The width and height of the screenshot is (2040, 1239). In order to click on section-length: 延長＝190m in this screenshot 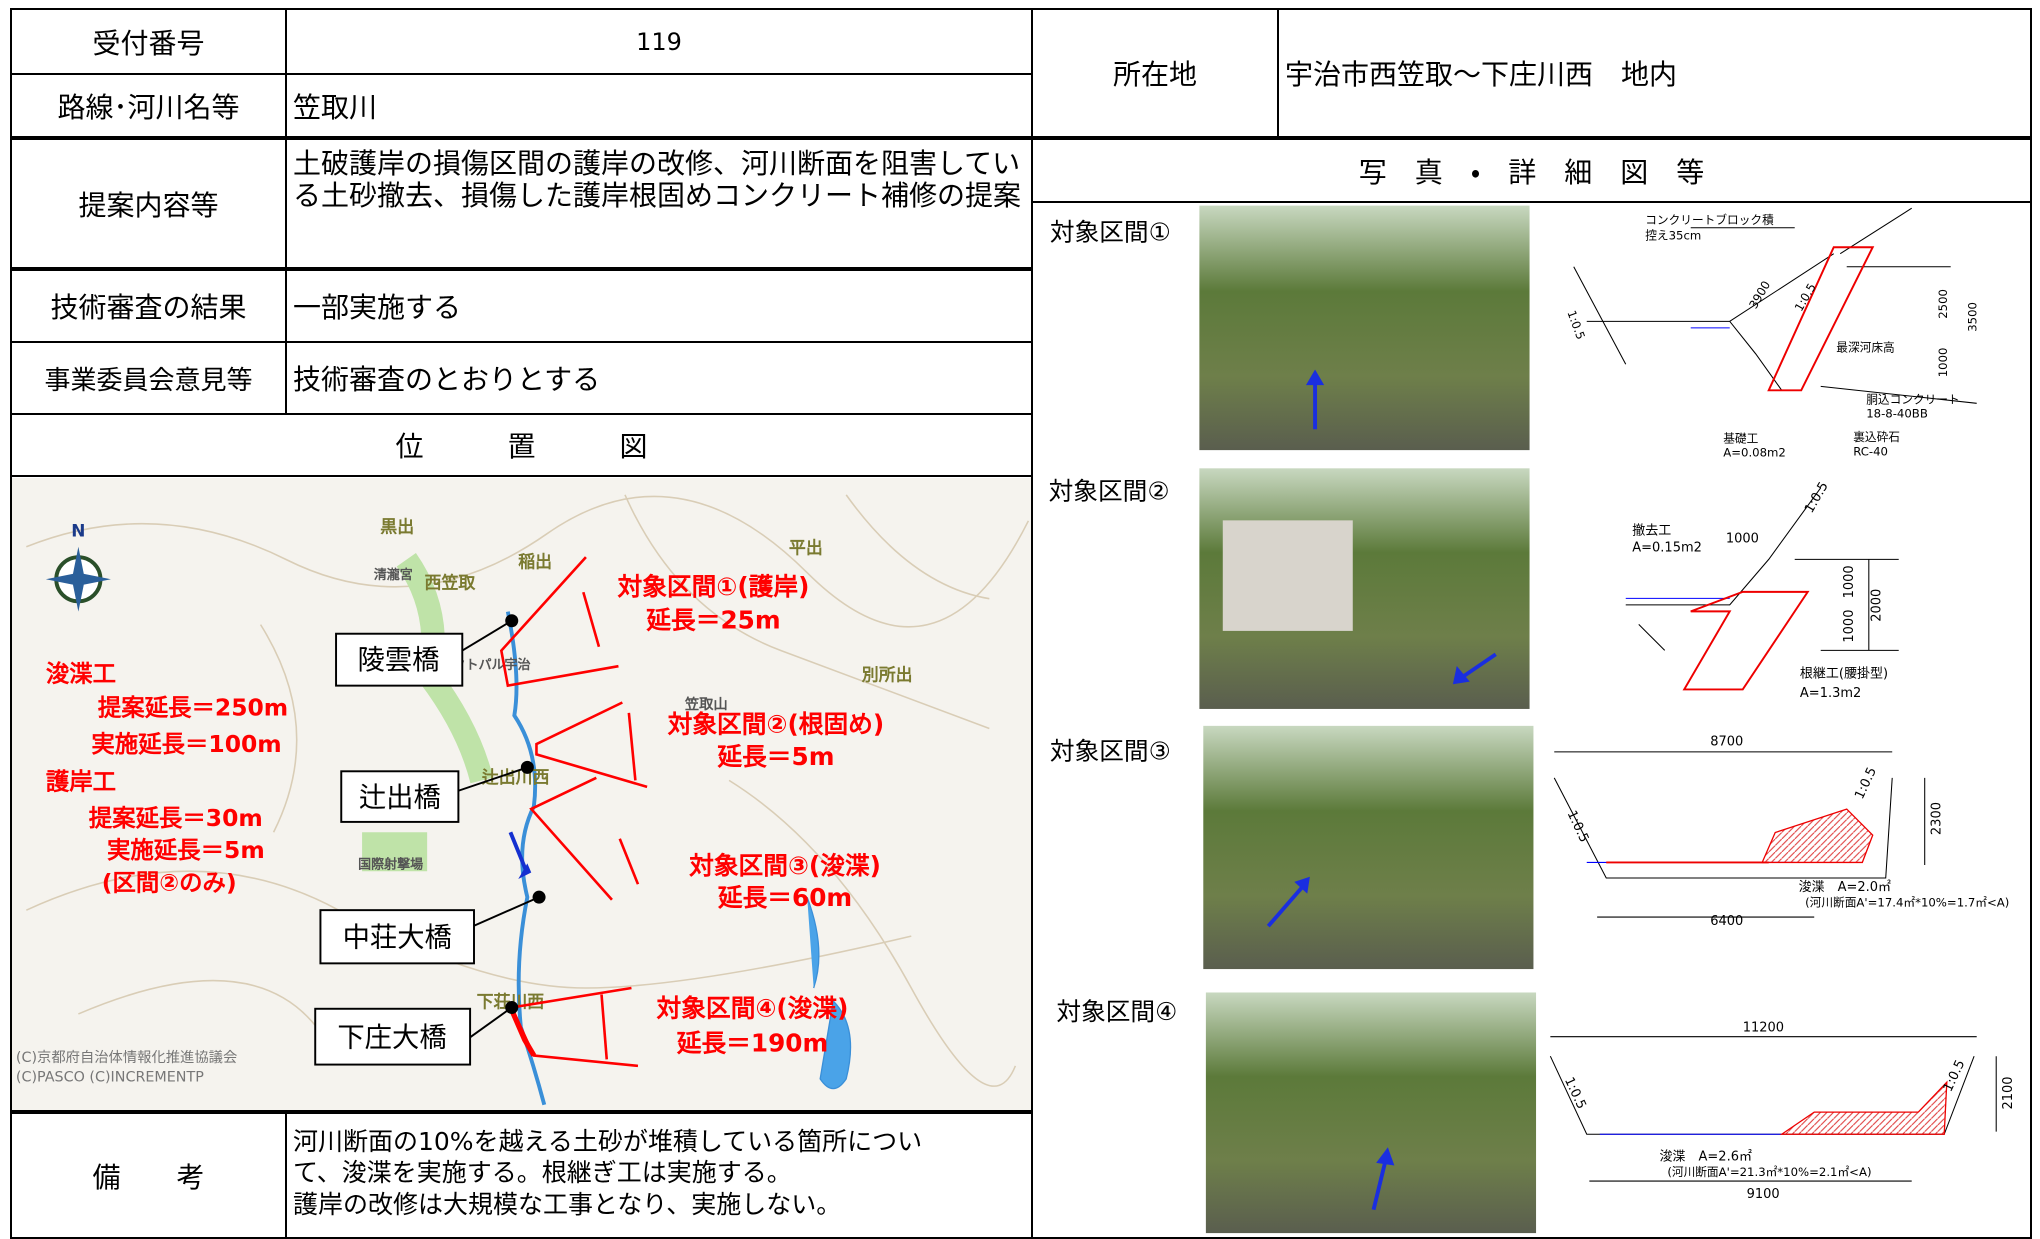, I will do `click(753, 1043)`.